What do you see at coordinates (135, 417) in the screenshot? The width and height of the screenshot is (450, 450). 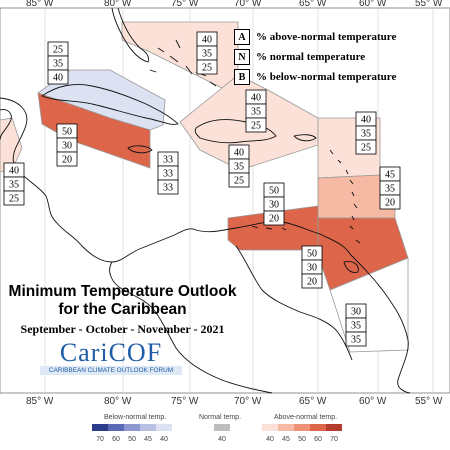 I see `colorbar-below-label: Below-normal temp.` at bounding box center [135, 417].